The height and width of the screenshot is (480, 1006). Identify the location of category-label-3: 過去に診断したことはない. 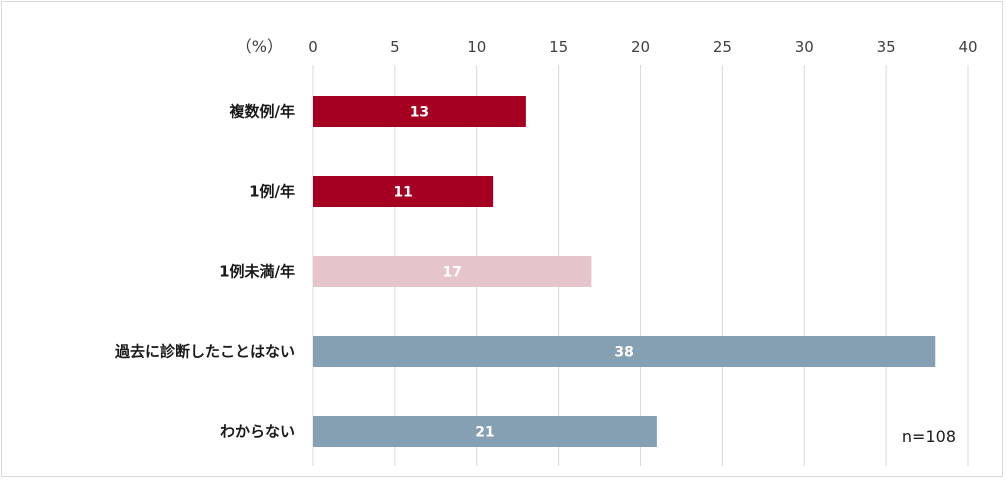
(204, 352).